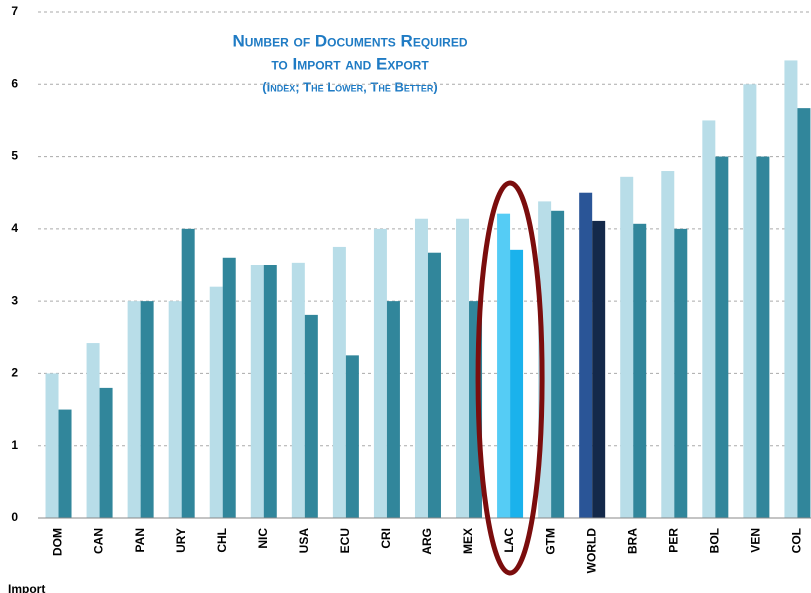  I want to click on x-tick-label: ARG, so click(427, 541).